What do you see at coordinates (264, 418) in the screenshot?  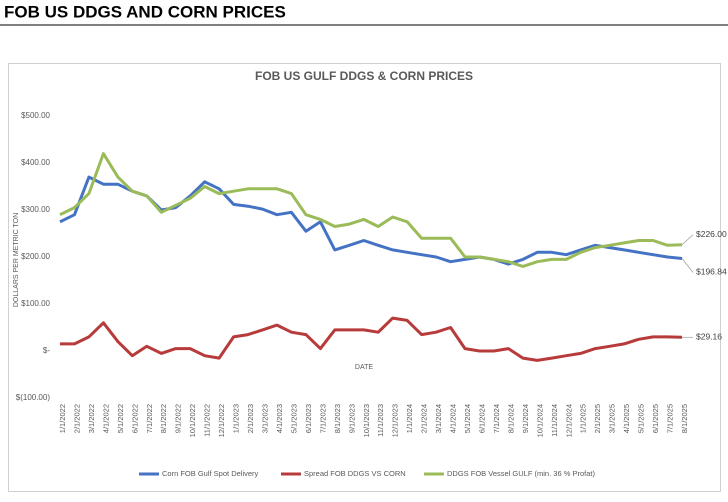 I see `x-tick-label: 3/1/2023` at bounding box center [264, 418].